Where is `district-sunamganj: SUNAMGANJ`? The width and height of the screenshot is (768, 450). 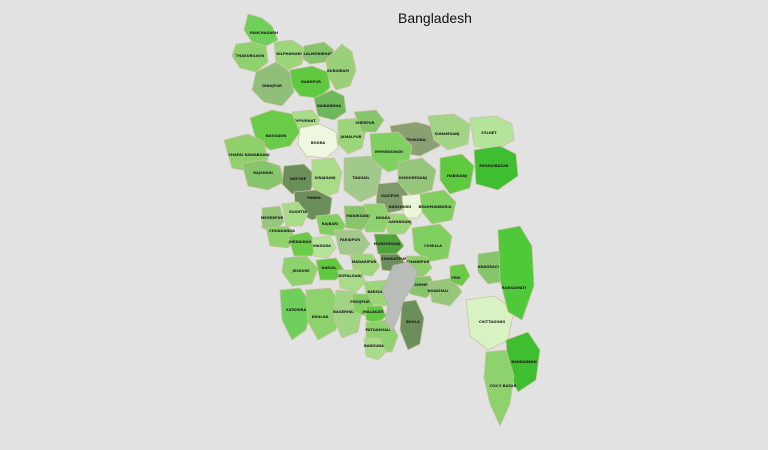 district-sunamganj: SUNAMGANJ is located at coordinates (449, 132).